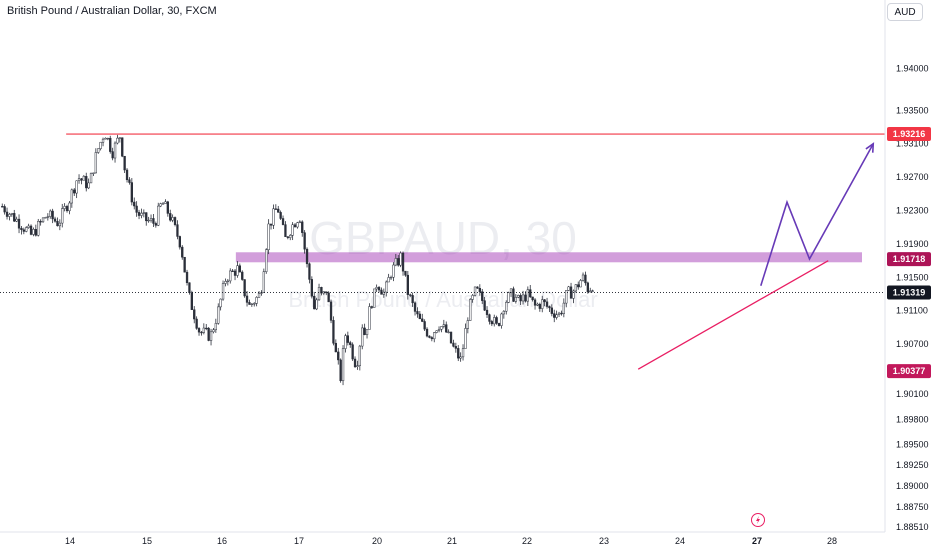 This screenshot has width=932, height=550. Describe the element at coordinates (147, 541) in the screenshot. I see `time-tick-label: 15` at that location.